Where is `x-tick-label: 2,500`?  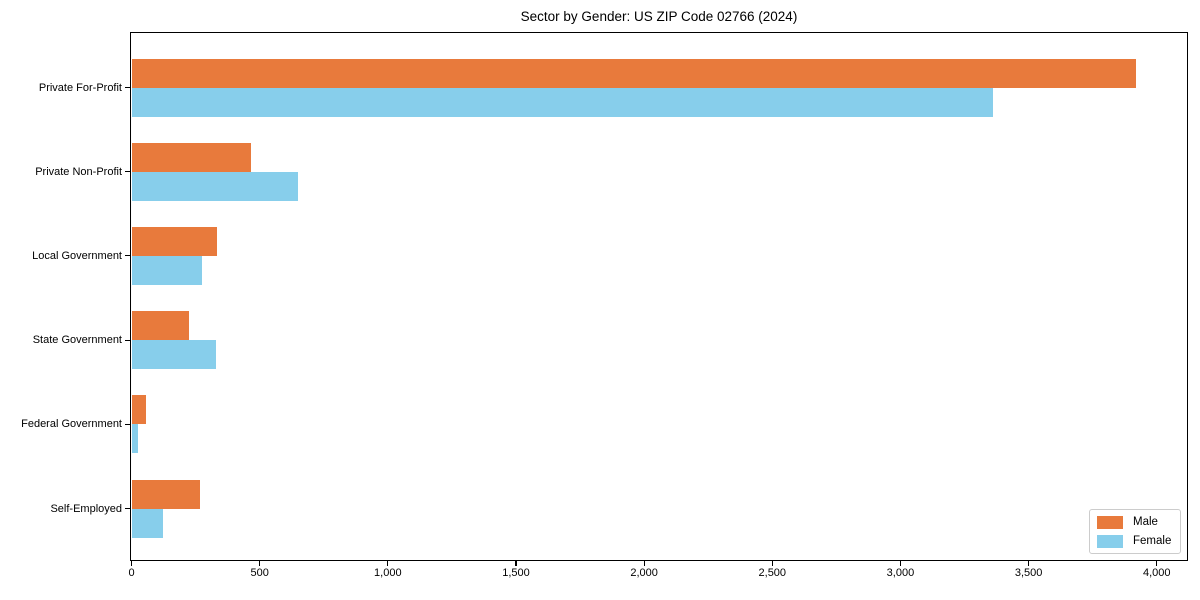
x-tick-label: 2,500 is located at coordinates (772, 573).